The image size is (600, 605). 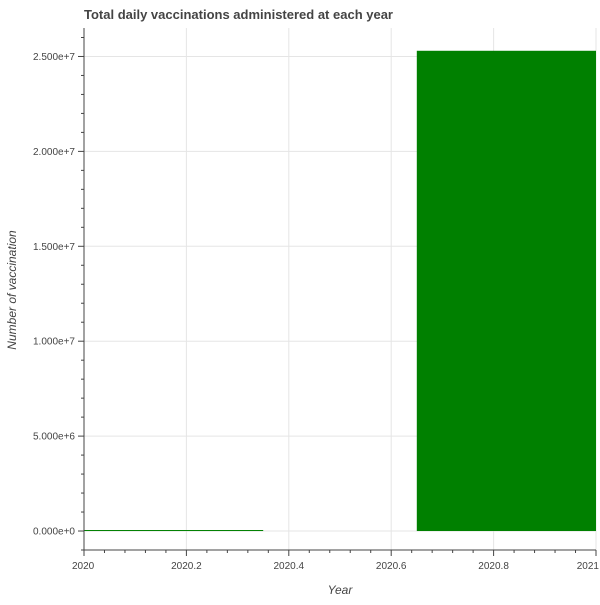 What do you see at coordinates (12, 290) in the screenshot?
I see `y-axis-label: Number of vaccination` at bounding box center [12, 290].